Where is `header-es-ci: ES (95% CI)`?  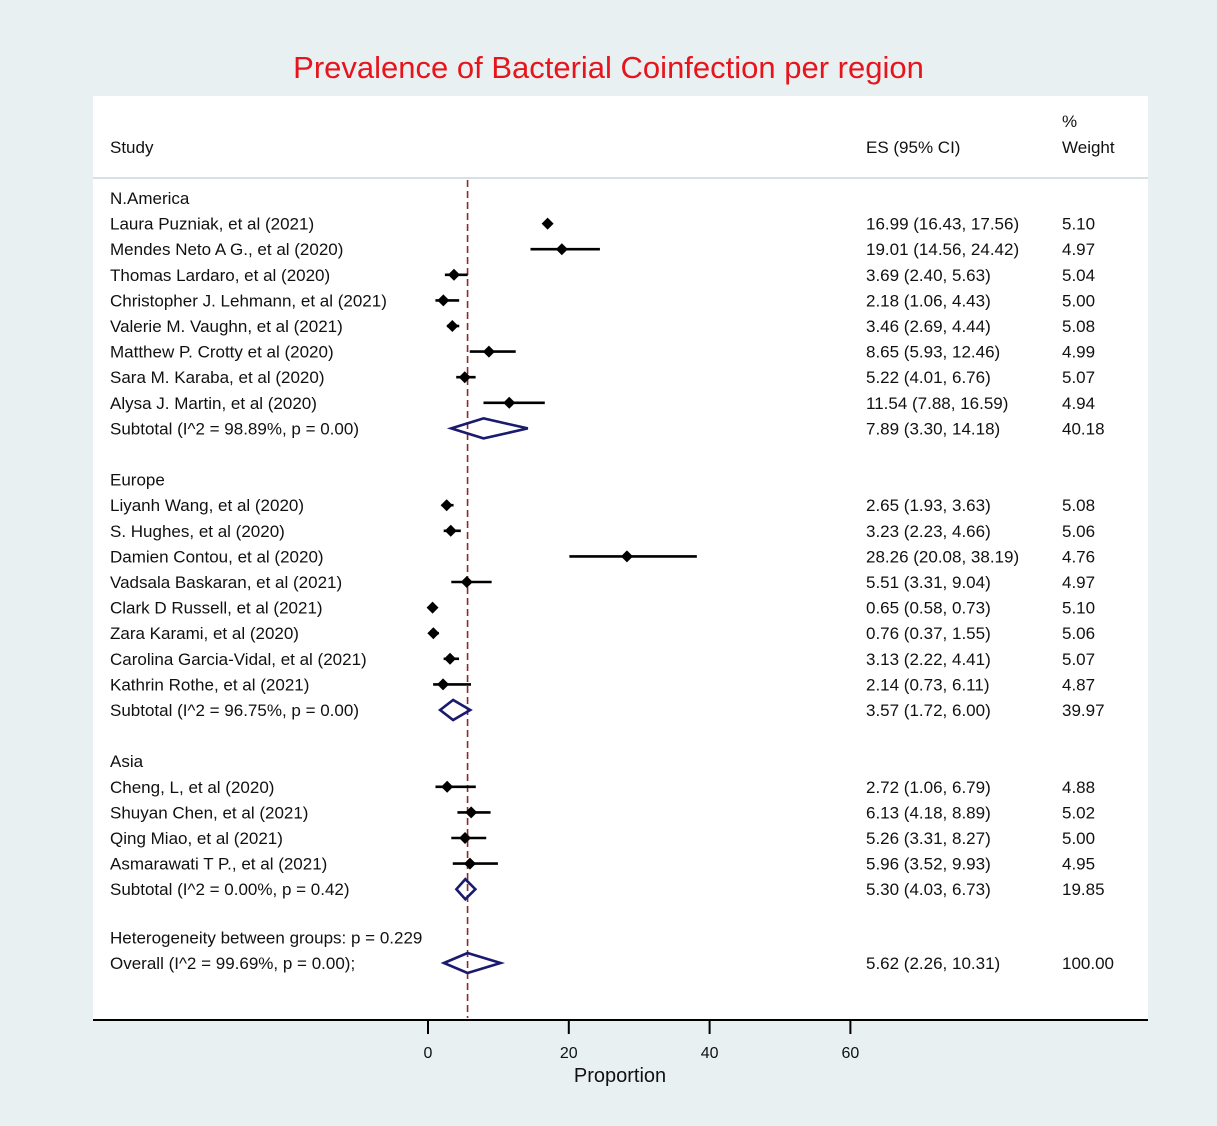
header-es-ci: ES (95% CI) is located at coordinates (913, 147).